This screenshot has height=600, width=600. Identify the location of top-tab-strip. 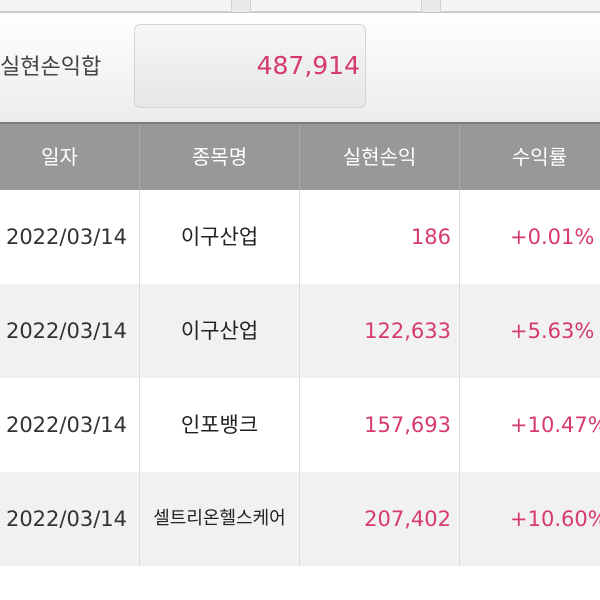
(300, 6).